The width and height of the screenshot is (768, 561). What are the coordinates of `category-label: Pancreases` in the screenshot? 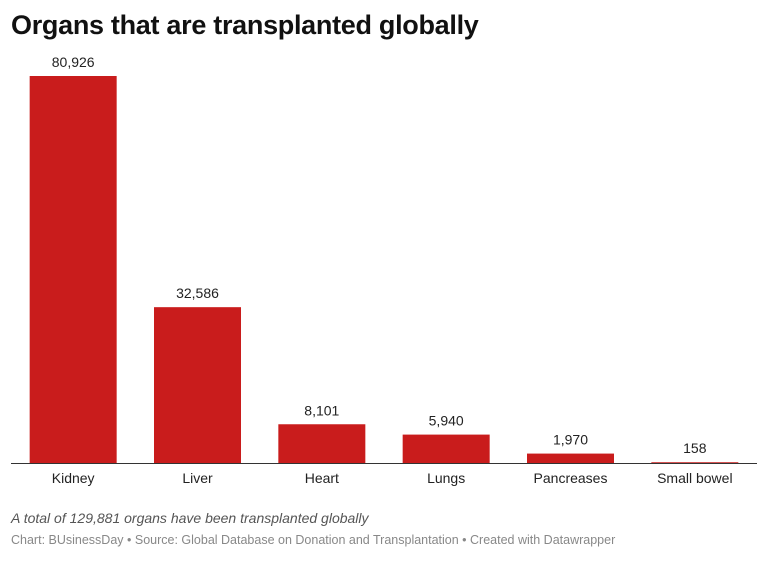 It's located at (571, 478).